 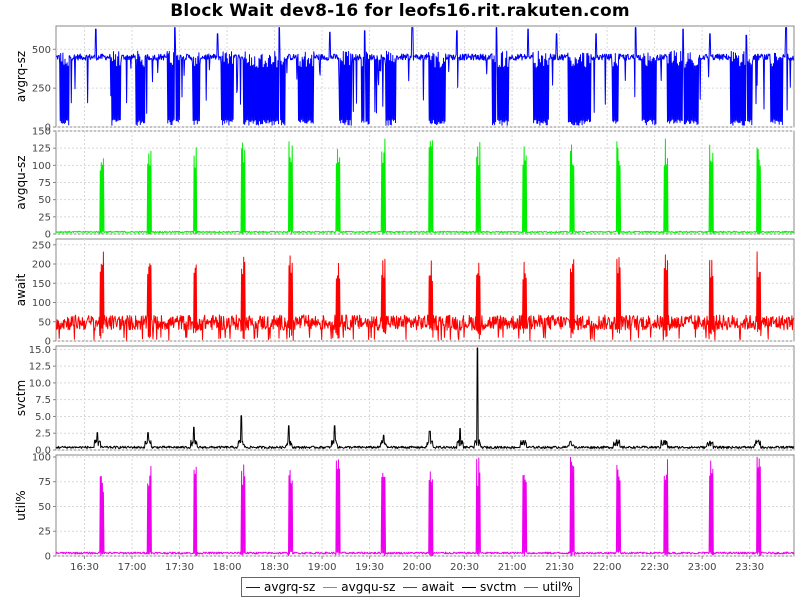 I want to click on y-tick-label-await: 50, so click(x=44, y=322).